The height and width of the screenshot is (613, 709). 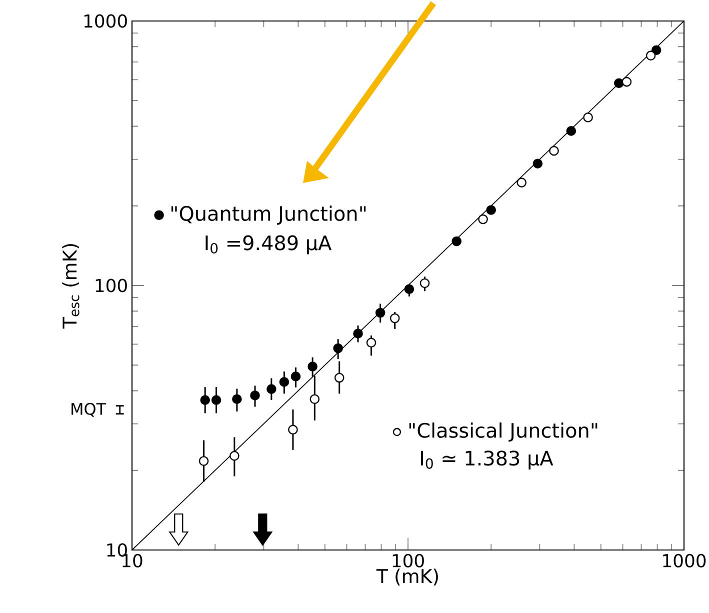 I want to click on annotation: I$_{0}$ ≃ 1.383 μA, so click(x=487, y=460).